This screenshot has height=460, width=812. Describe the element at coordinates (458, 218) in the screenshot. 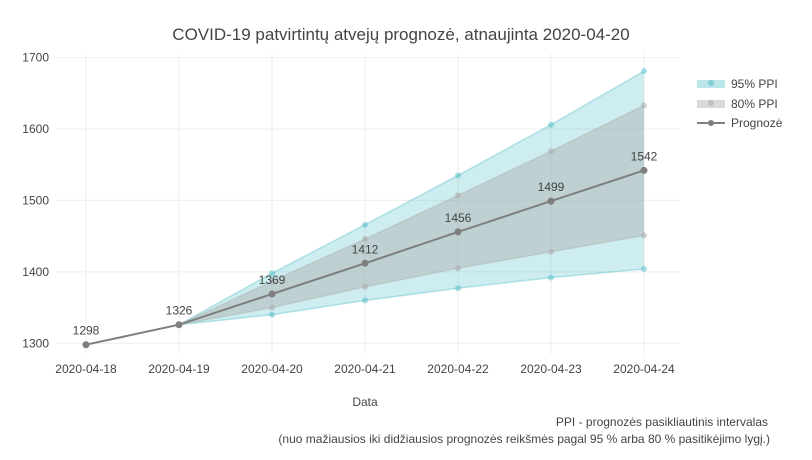

I see `forecast-data-label: 1456` at that location.